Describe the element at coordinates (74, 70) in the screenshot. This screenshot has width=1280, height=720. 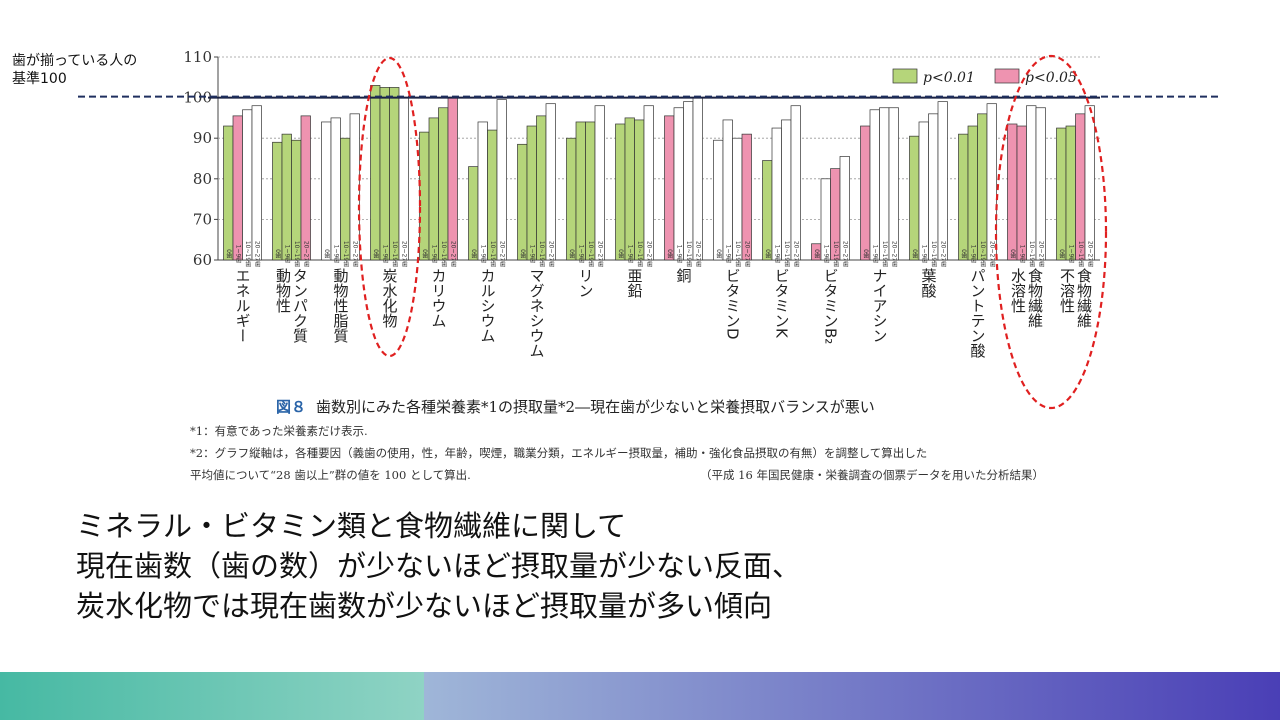
I see `baseline-label: 歯が揃っている人の 基準100` at that location.